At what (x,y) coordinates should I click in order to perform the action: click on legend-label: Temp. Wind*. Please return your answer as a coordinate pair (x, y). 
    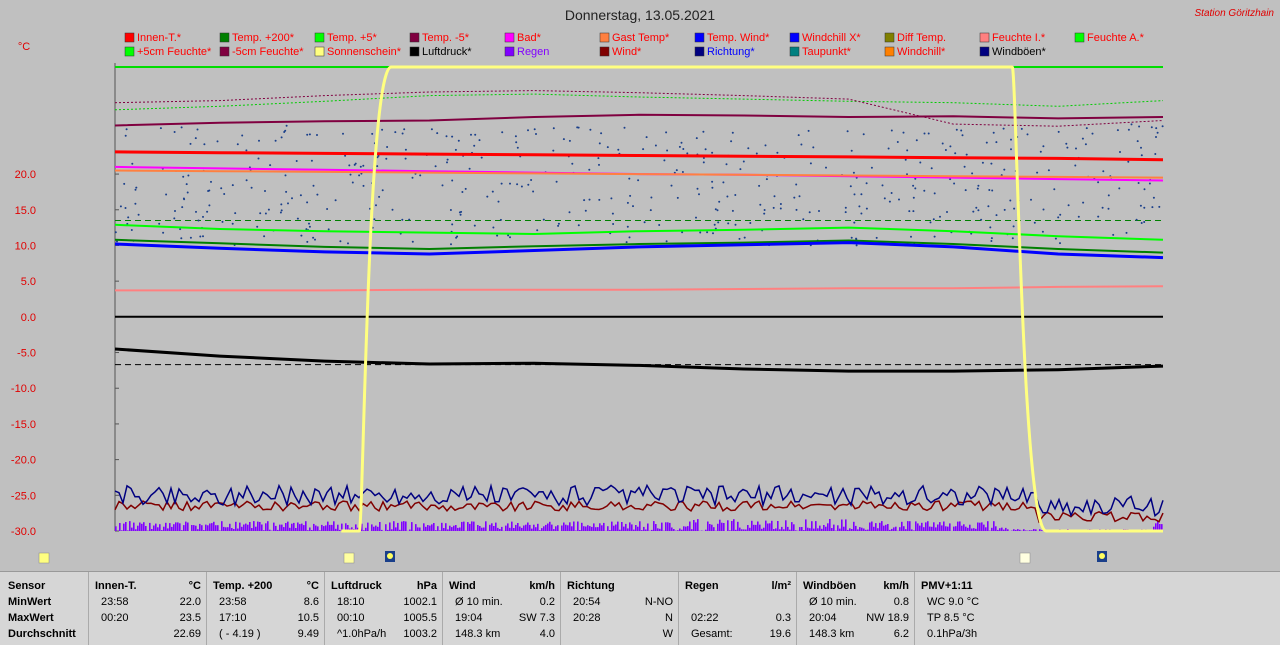
    Looking at the image, I should click on (738, 38).